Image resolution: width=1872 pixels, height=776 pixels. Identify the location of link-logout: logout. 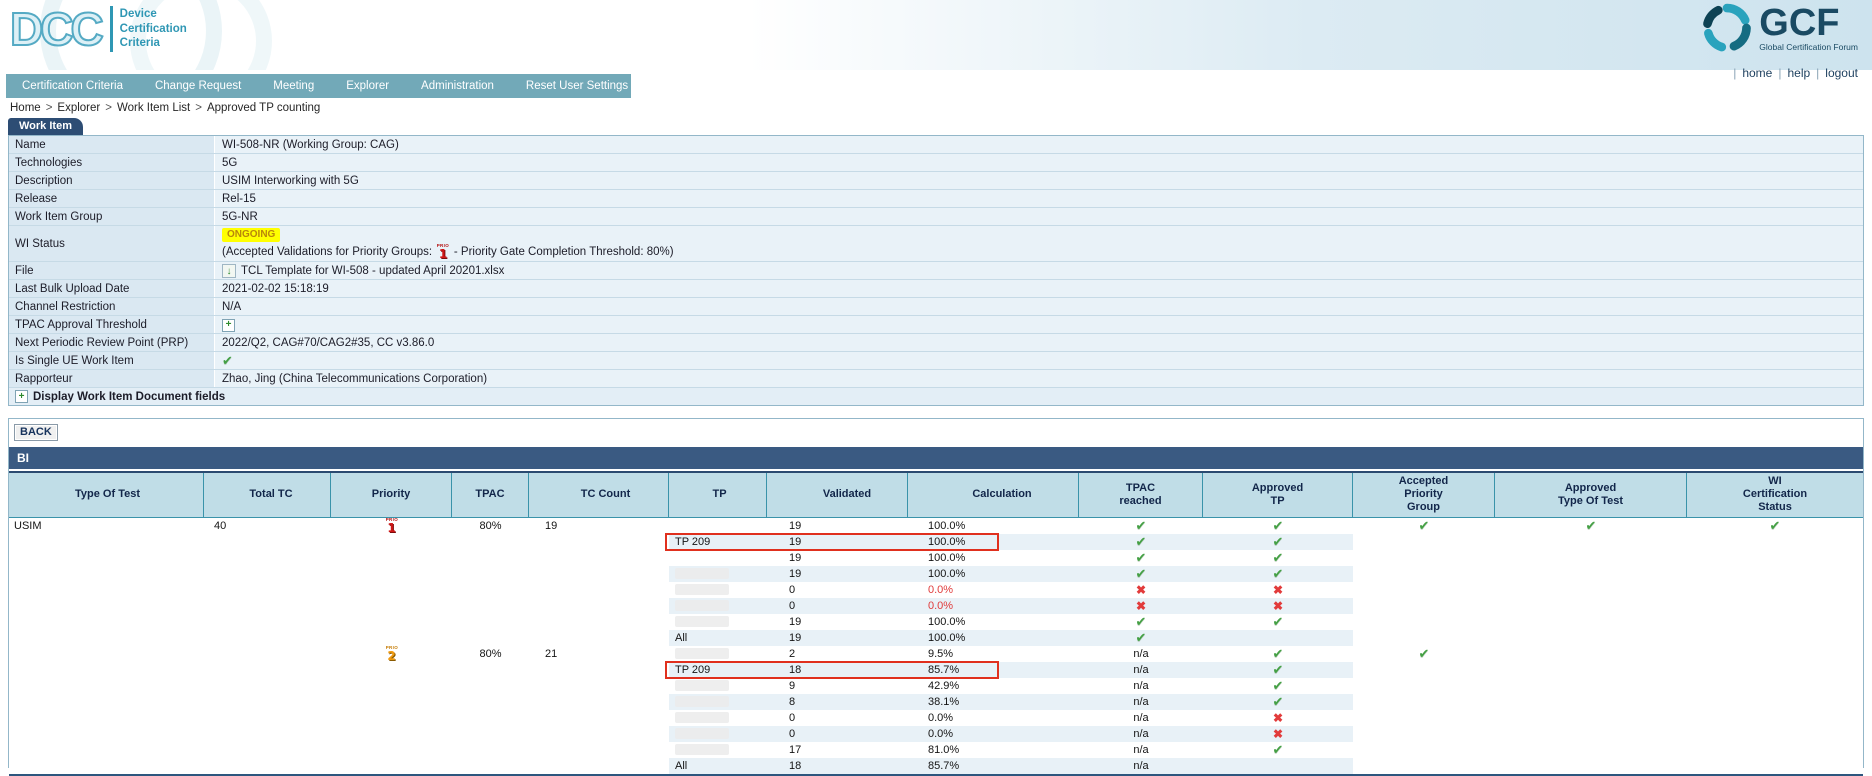
(1841, 73).